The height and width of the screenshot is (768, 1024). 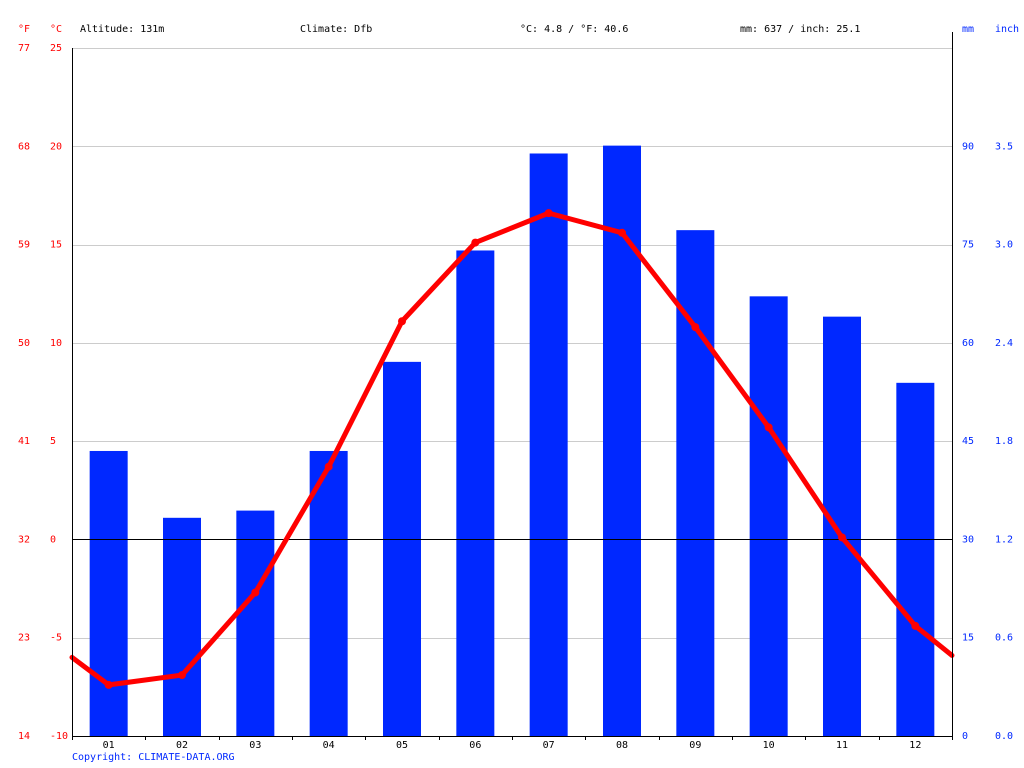 I want to click on average-temperature-label: °C: 4.8 / °F: 40.6, so click(x=574, y=29).